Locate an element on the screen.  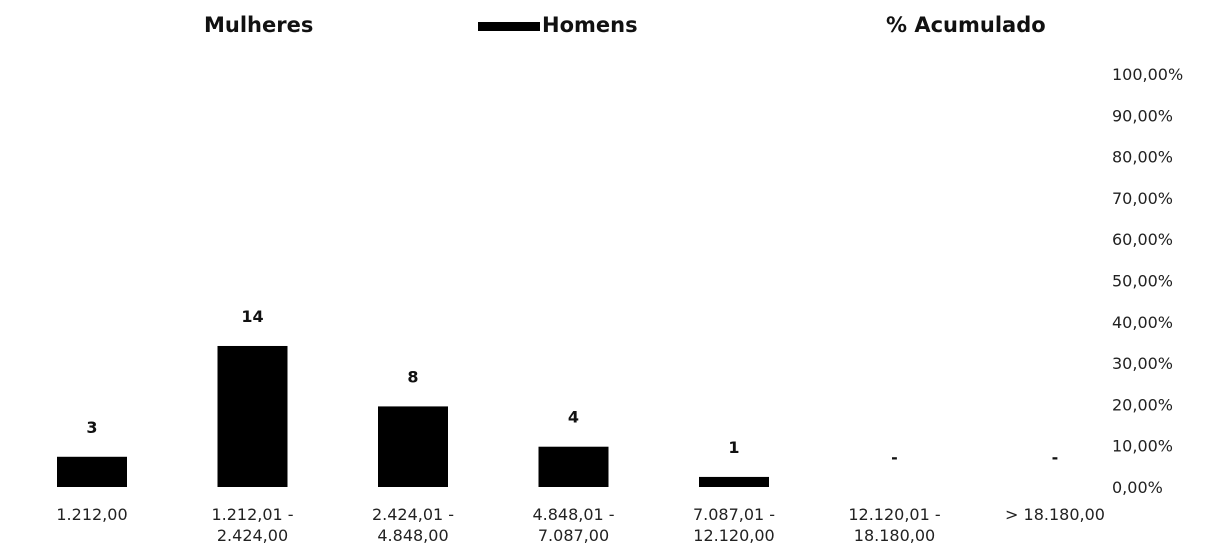
y-tick-label: 80,00% is located at coordinates (1142, 157).